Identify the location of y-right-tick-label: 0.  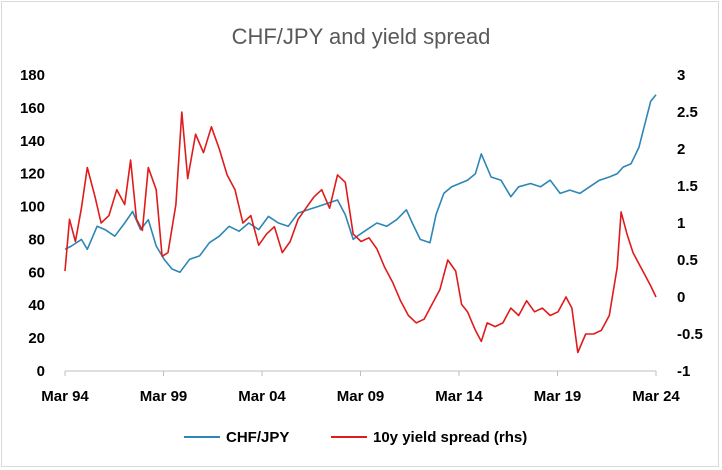
(681, 297).